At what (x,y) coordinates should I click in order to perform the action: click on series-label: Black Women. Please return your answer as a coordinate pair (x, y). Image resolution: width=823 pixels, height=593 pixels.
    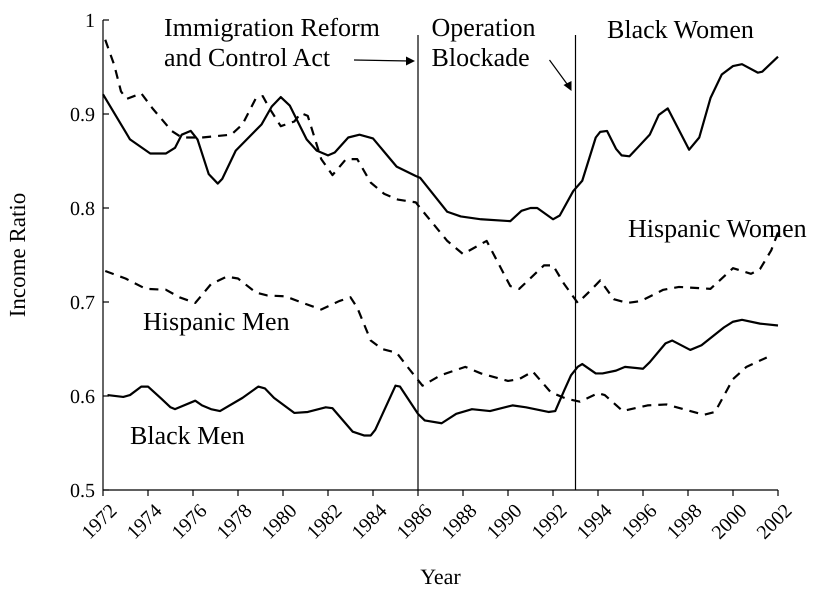
    Looking at the image, I should click on (680, 29).